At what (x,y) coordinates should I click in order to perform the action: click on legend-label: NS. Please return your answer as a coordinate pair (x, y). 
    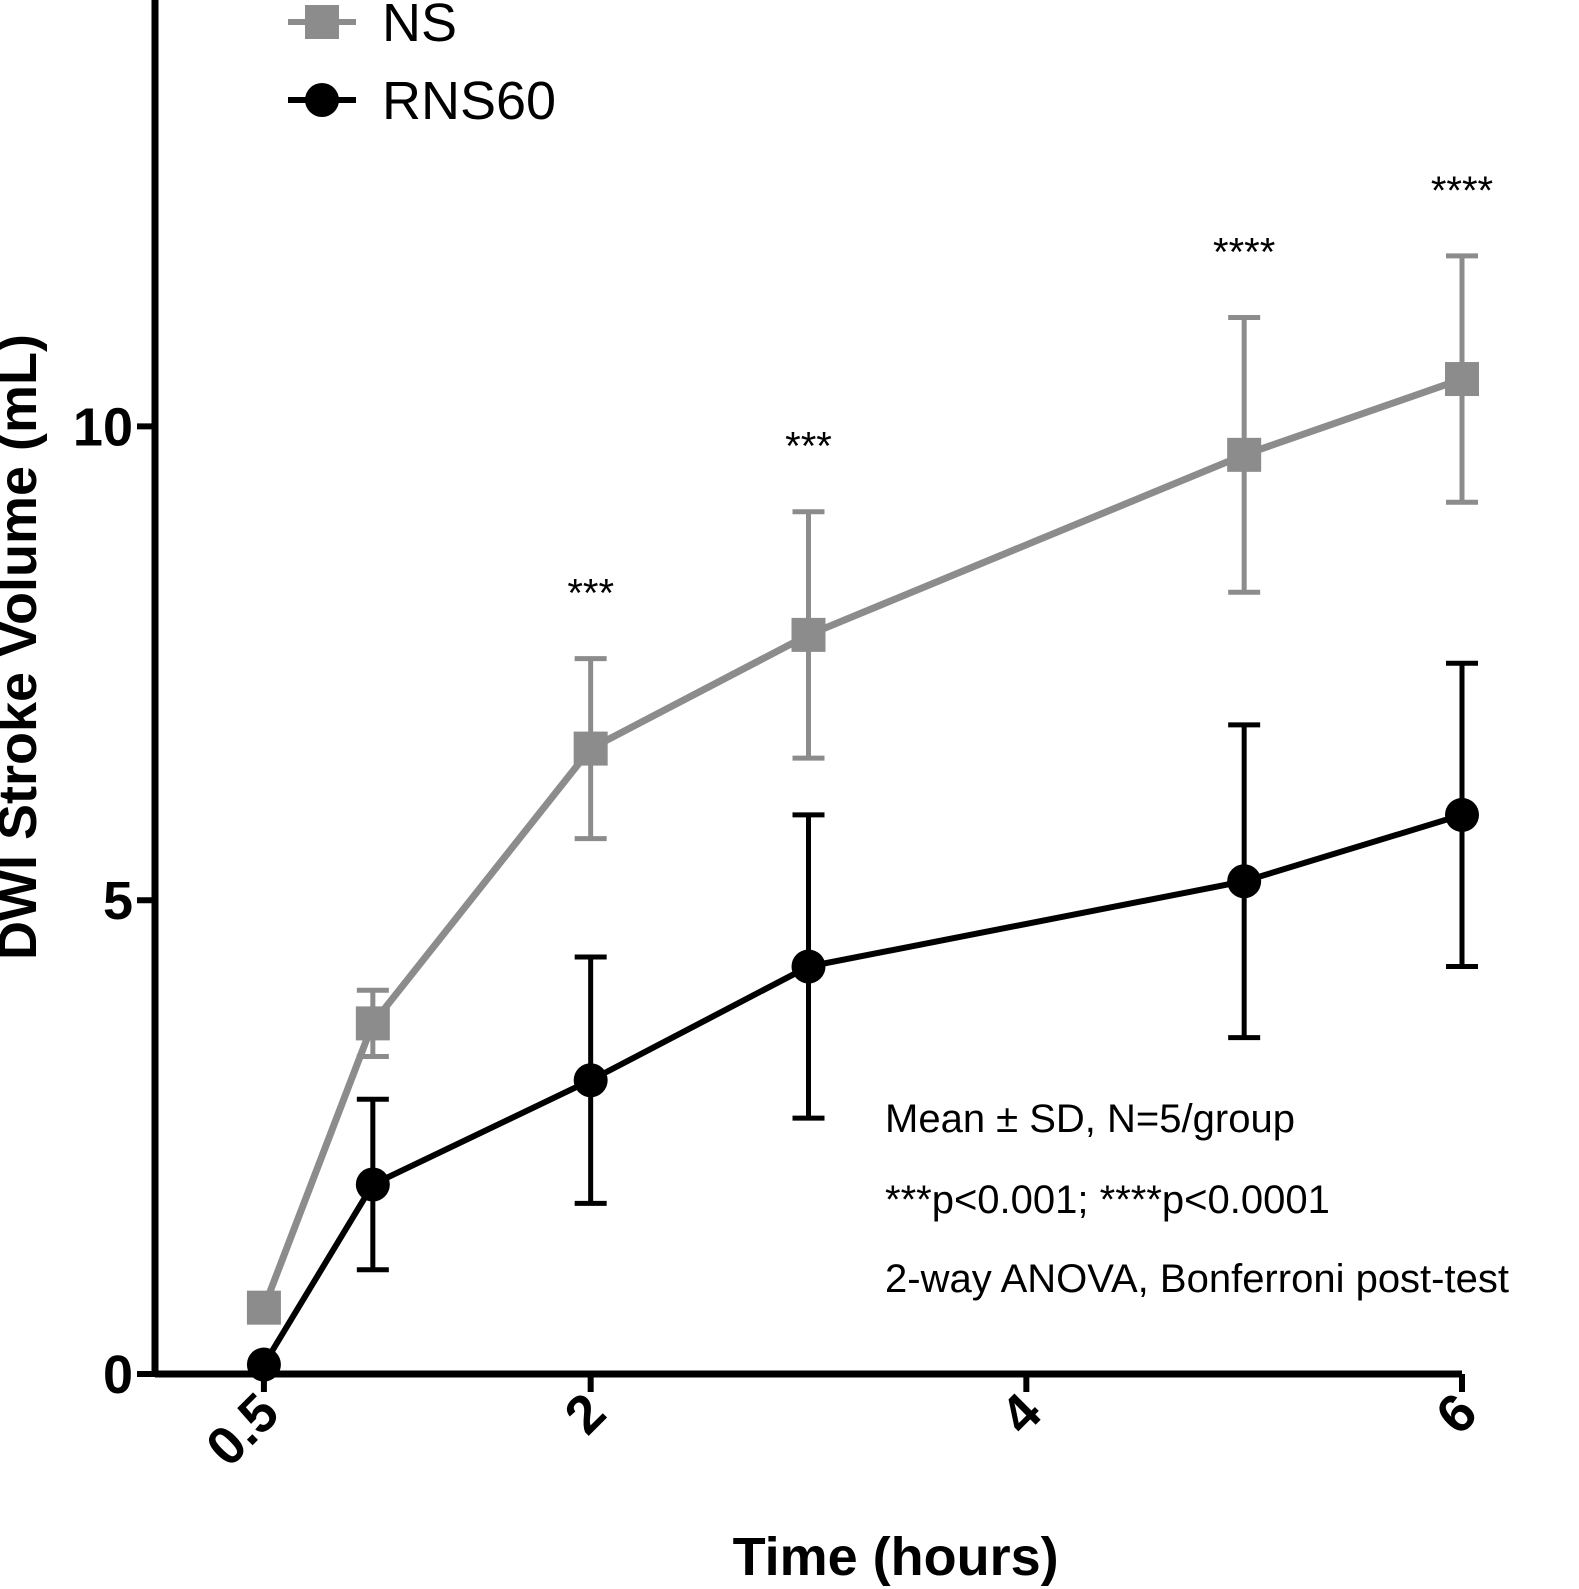
    Looking at the image, I should click on (419, 26).